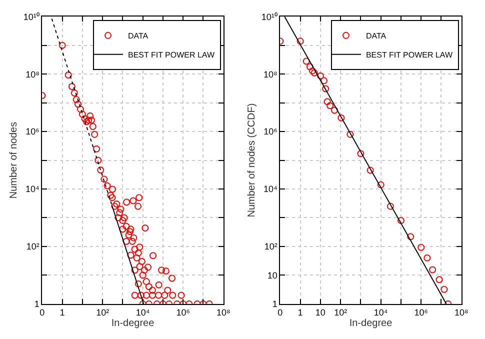  I want to click on y-tick-label: 10, so click(272, 275).